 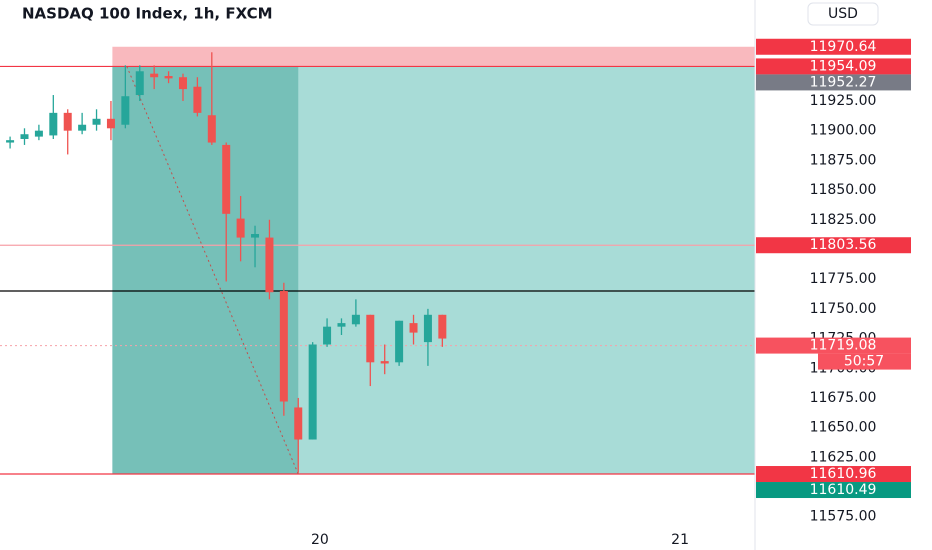 I want to click on stop-zone, so click(x=433, y=56).